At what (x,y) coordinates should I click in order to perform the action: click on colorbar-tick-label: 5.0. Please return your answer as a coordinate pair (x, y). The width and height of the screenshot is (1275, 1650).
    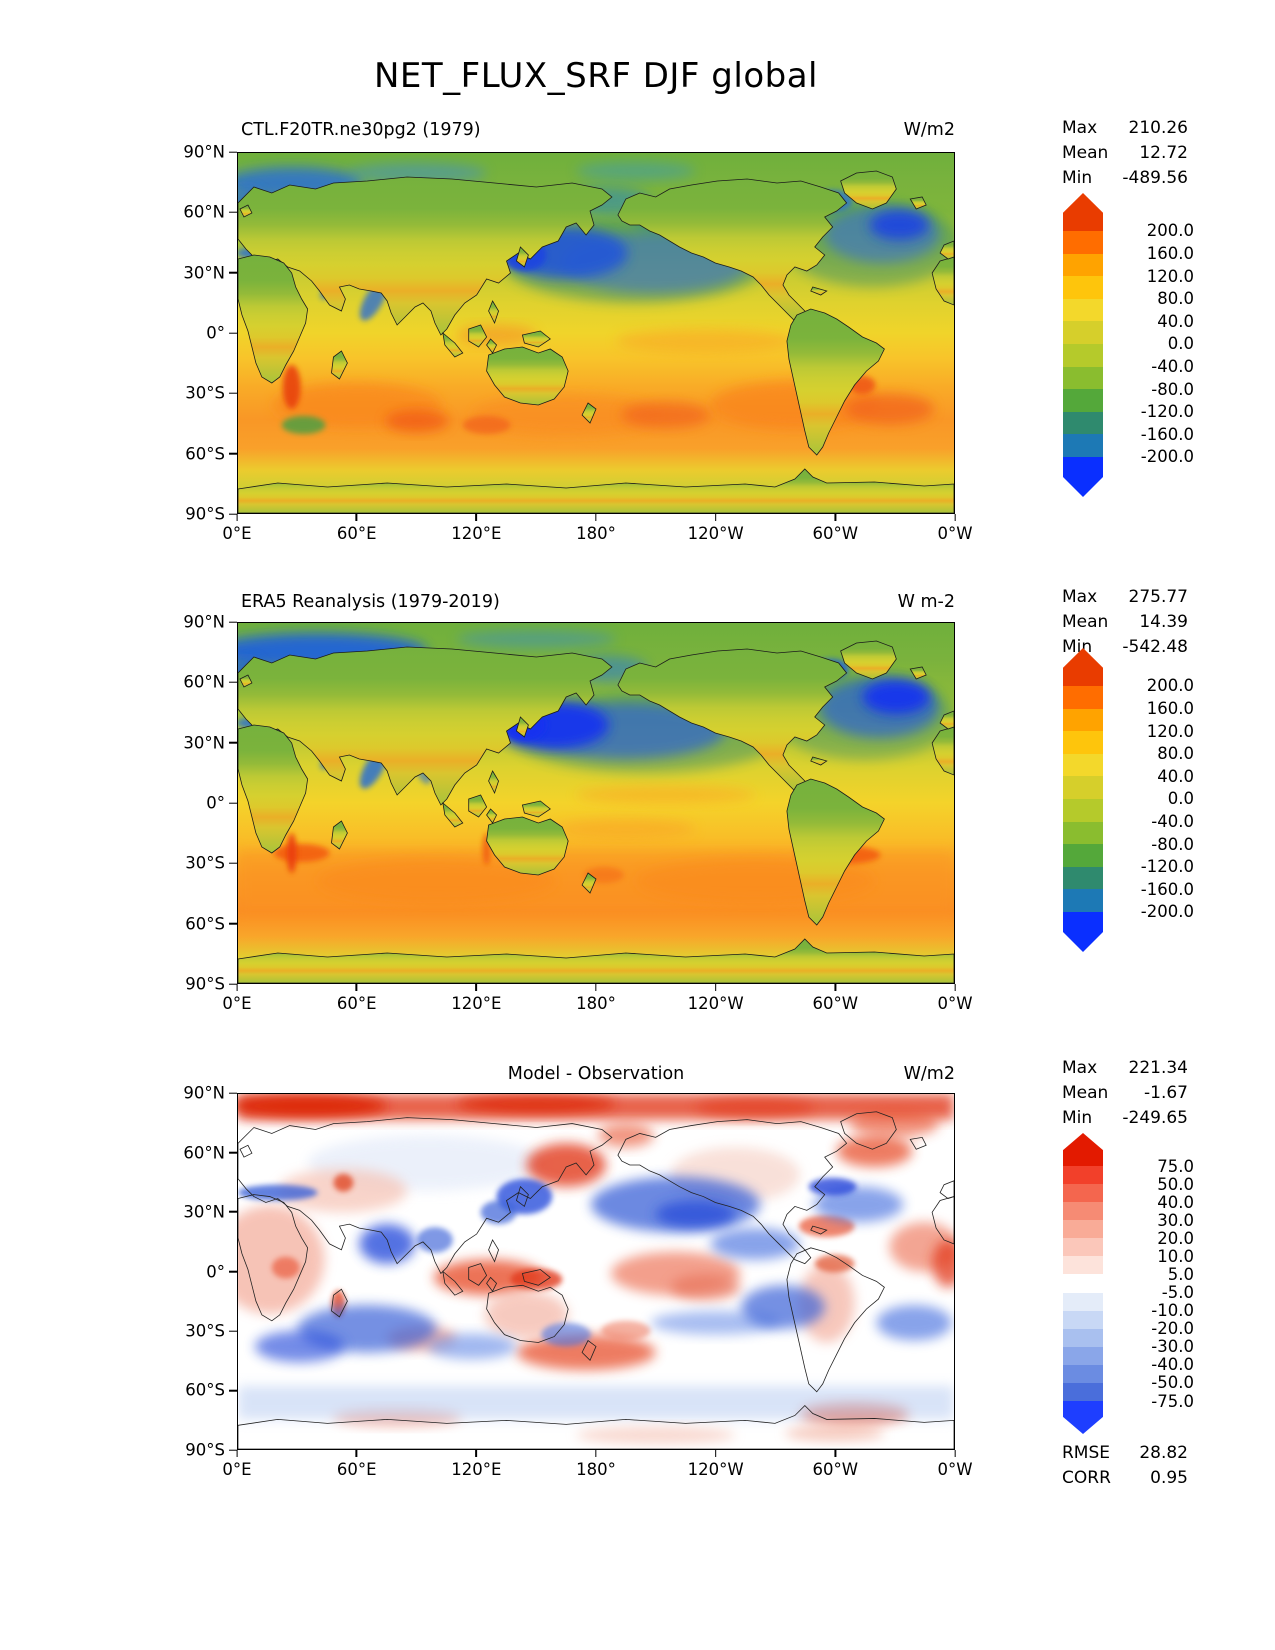
    Looking at the image, I should click on (1180, 1274).